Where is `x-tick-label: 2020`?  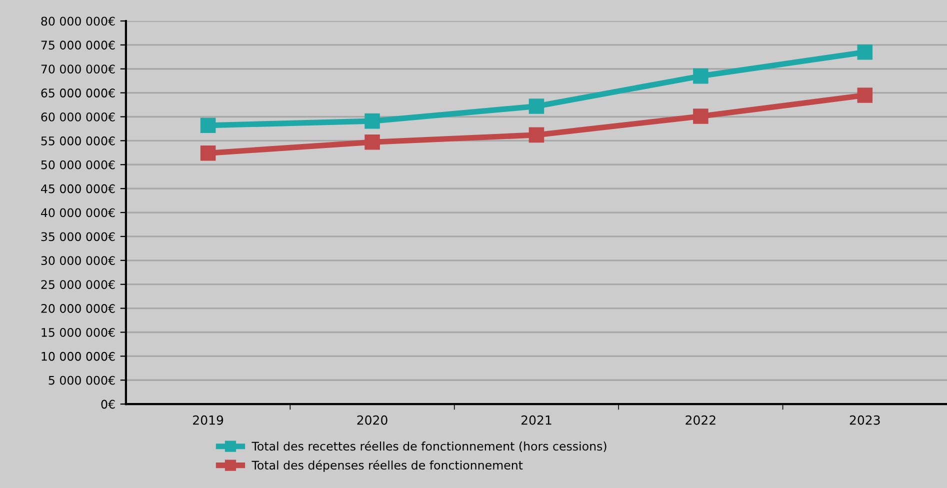
x-tick-label: 2020 is located at coordinates (372, 420).